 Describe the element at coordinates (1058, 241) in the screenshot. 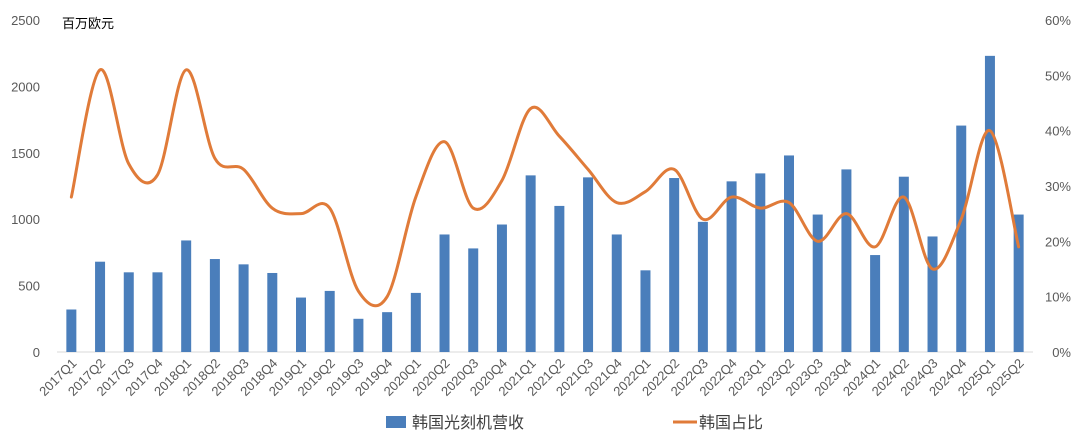

I see `right-tick-label: 20%` at that location.